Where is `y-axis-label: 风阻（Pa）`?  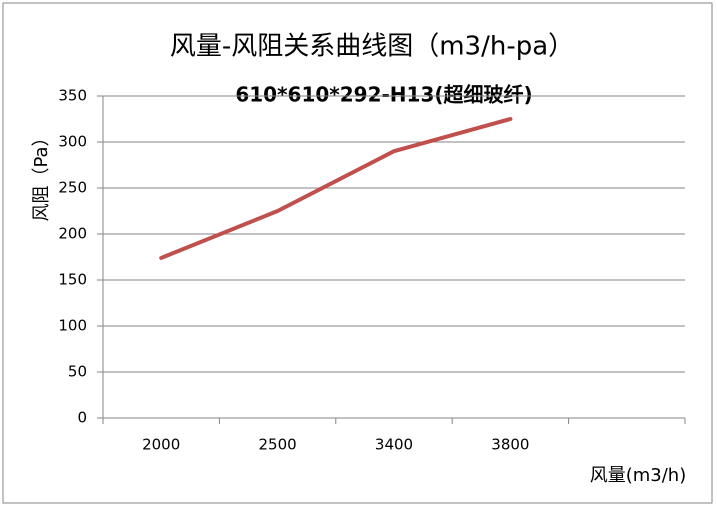
y-axis-label: 风阻（Pa） is located at coordinates (41, 174).